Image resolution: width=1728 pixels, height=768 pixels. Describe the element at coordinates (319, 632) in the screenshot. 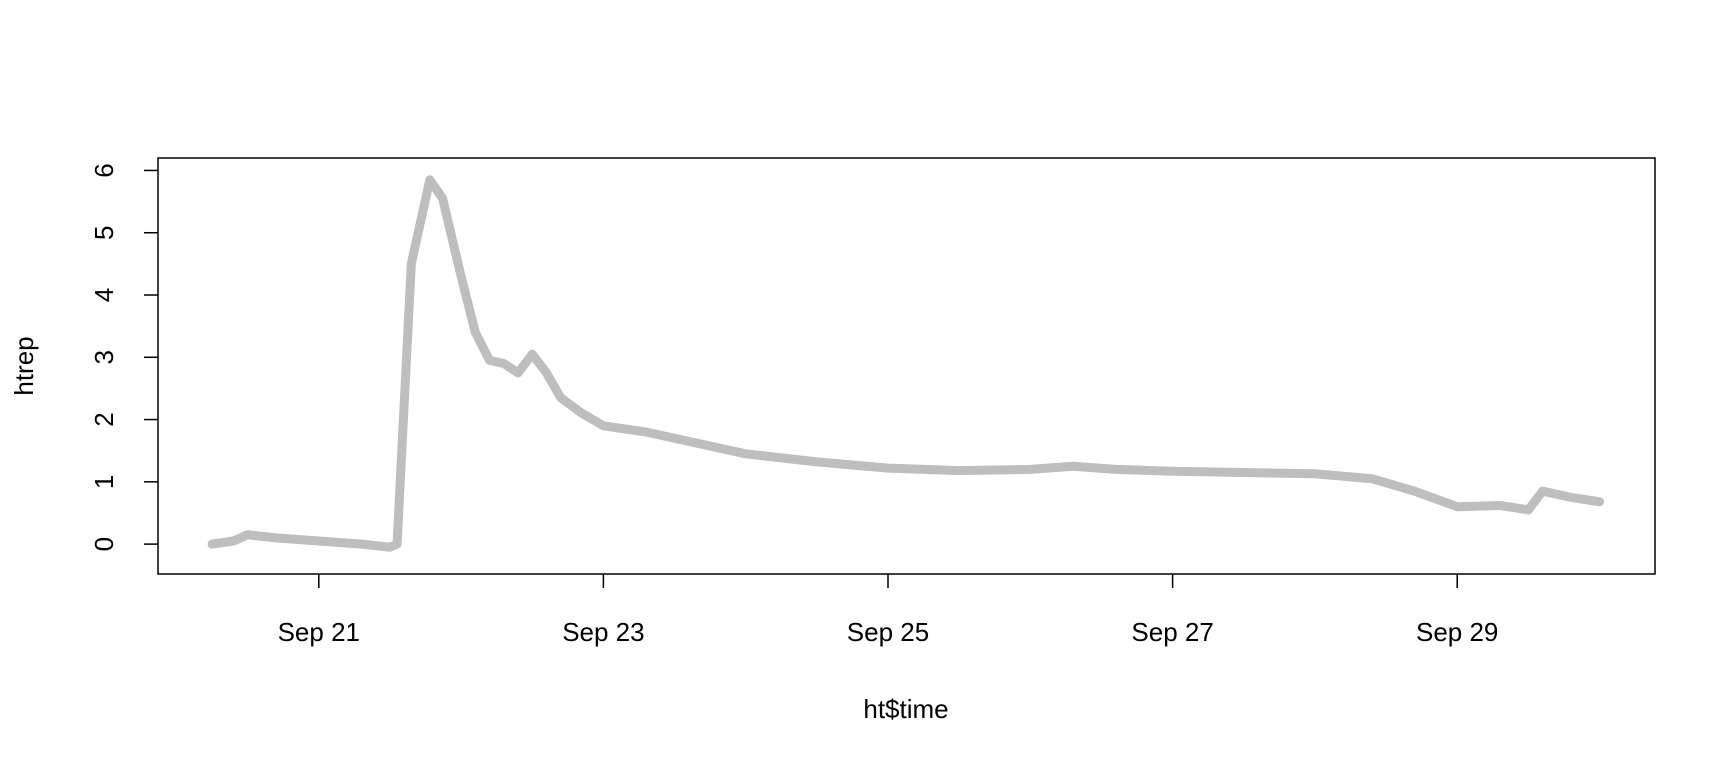

I see `x-tick-label: Sep 21` at that location.